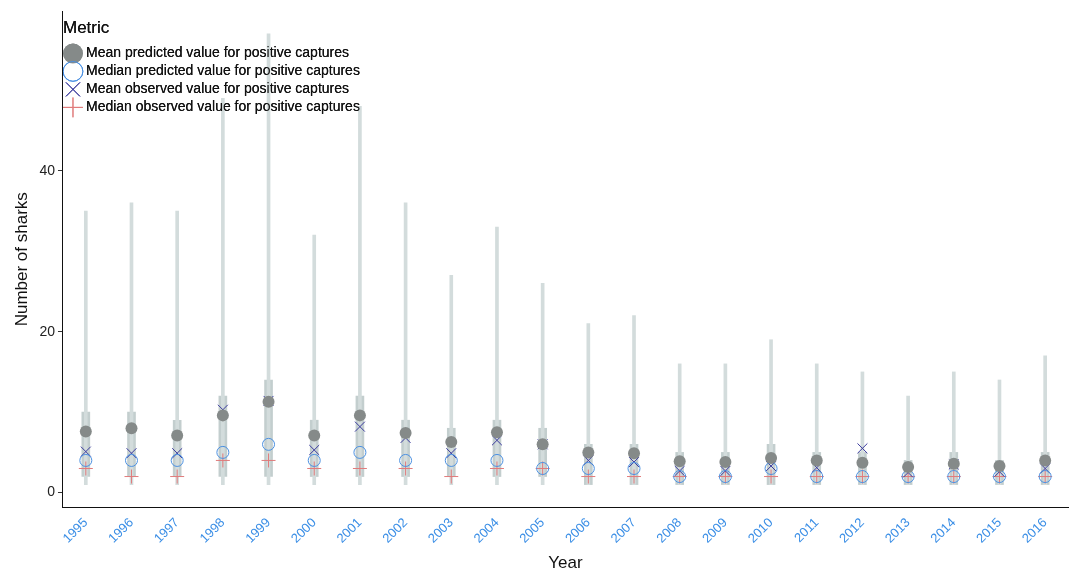 This screenshot has height=586, width=1088. What do you see at coordinates (47, 330) in the screenshot?
I see `y-tick-label: 20` at bounding box center [47, 330].